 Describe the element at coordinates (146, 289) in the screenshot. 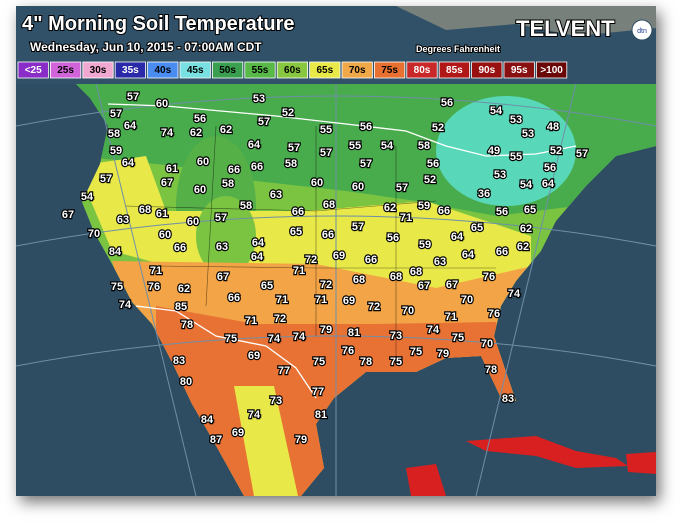

I see `graticule-line` at that location.